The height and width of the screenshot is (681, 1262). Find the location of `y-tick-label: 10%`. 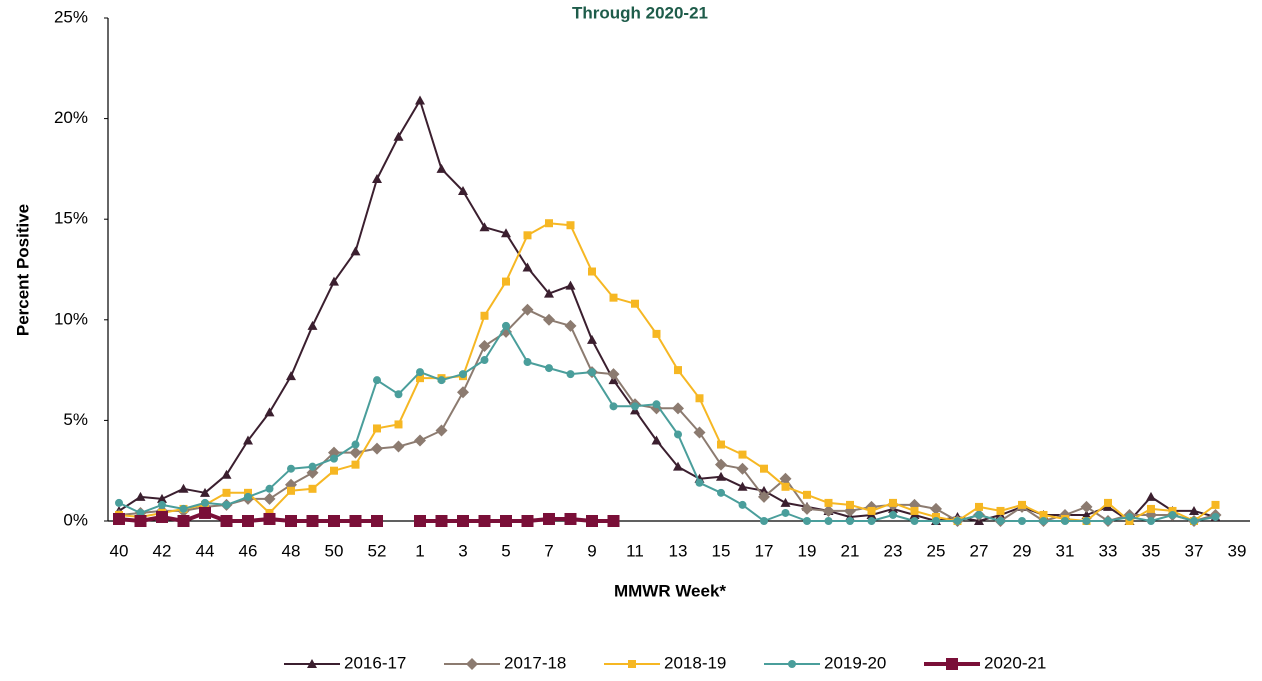

y-tick-label: 10% is located at coordinates (71, 318).